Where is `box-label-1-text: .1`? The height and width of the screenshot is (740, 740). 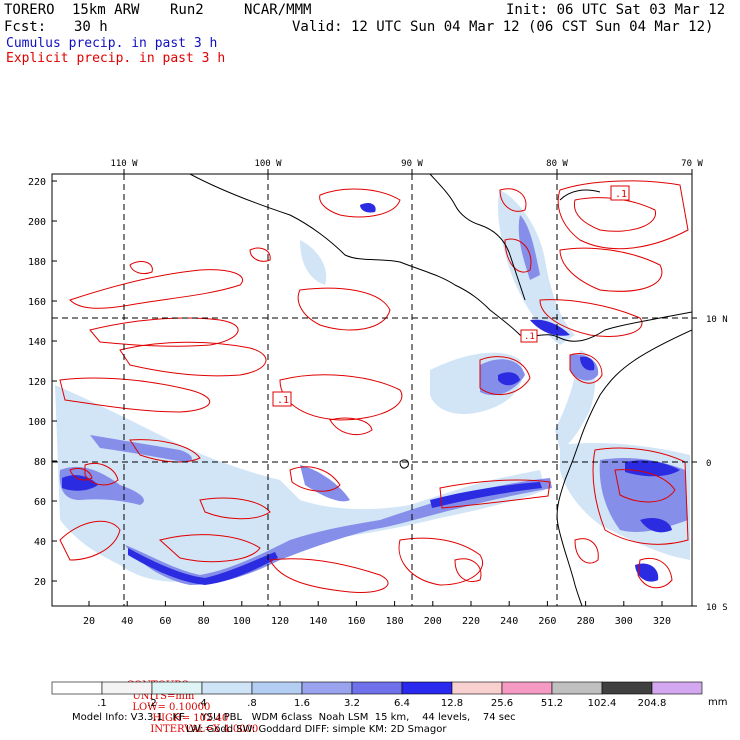 box-label-1-text: .1 is located at coordinates (283, 400).